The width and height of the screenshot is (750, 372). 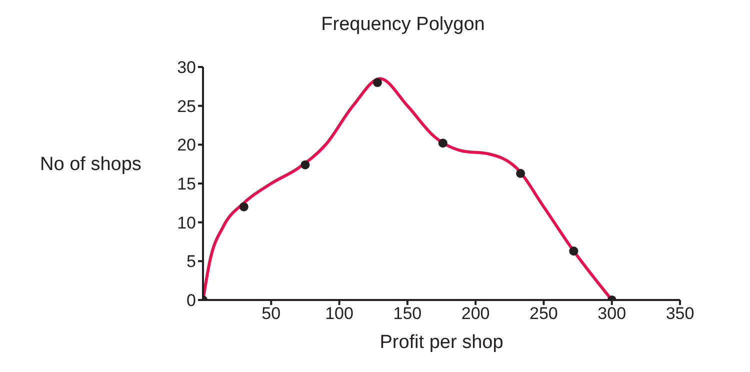 I want to click on x-tick-label: 250, so click(x=544, y=314).